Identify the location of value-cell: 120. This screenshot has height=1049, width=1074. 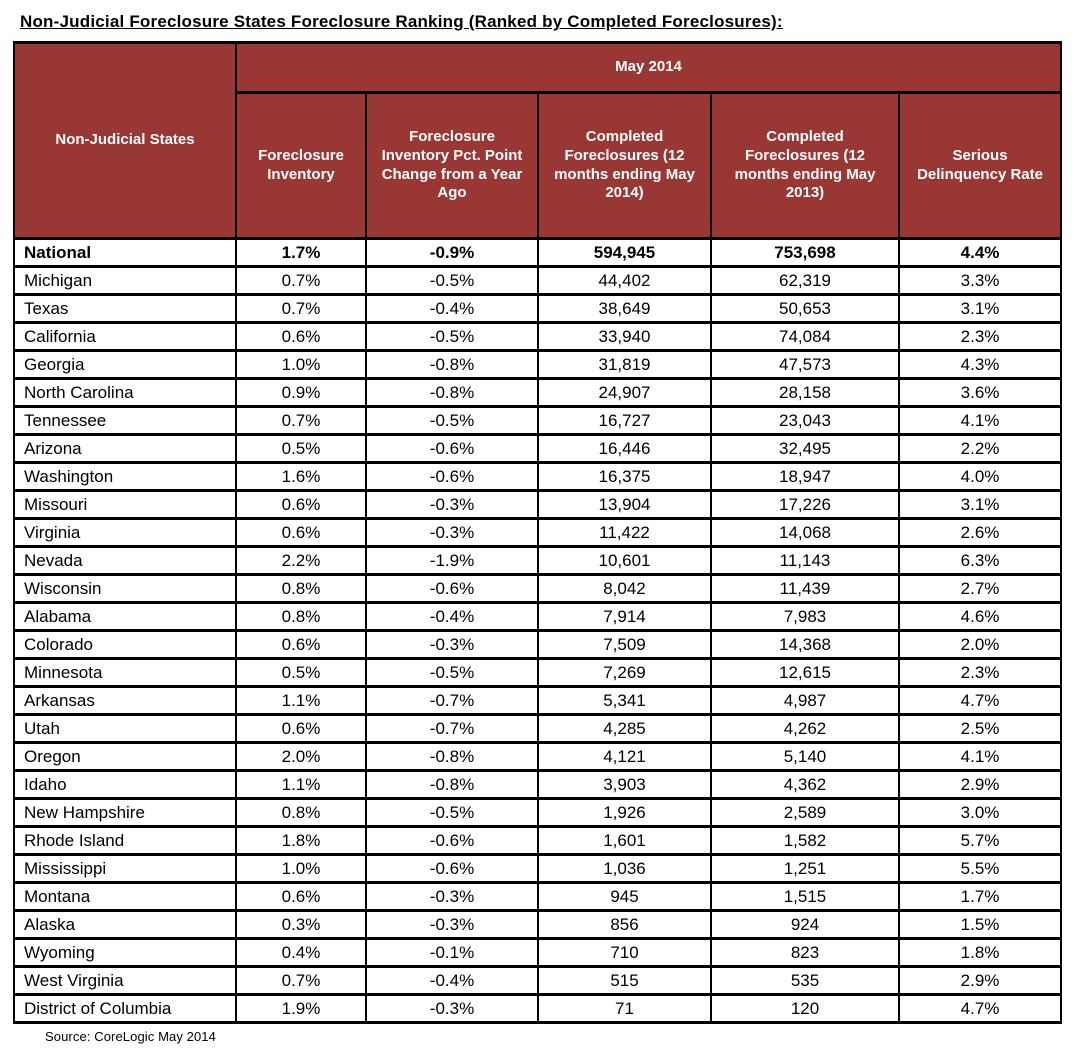
(805, 1008).